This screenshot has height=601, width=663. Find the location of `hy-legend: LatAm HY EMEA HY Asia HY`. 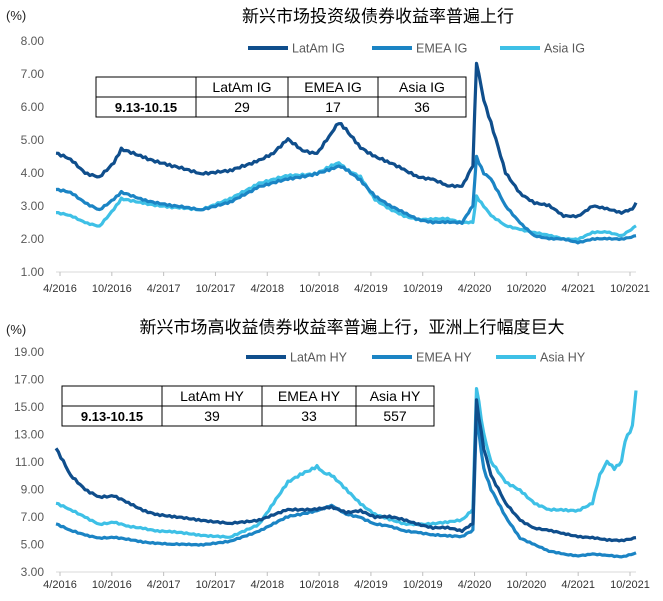

hy-legend: LatAm HY EMEA HY Asia HY is located at coordinates (416, 358).